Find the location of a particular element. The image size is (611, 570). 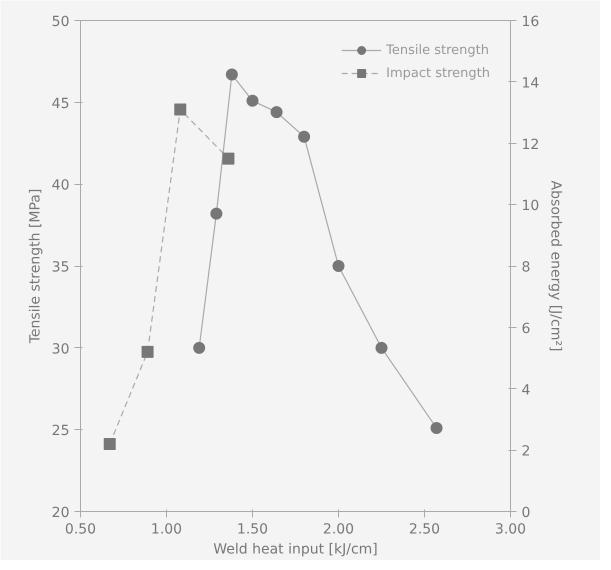

x-tick-label: 3.00 is located at coordinates (510, 530).